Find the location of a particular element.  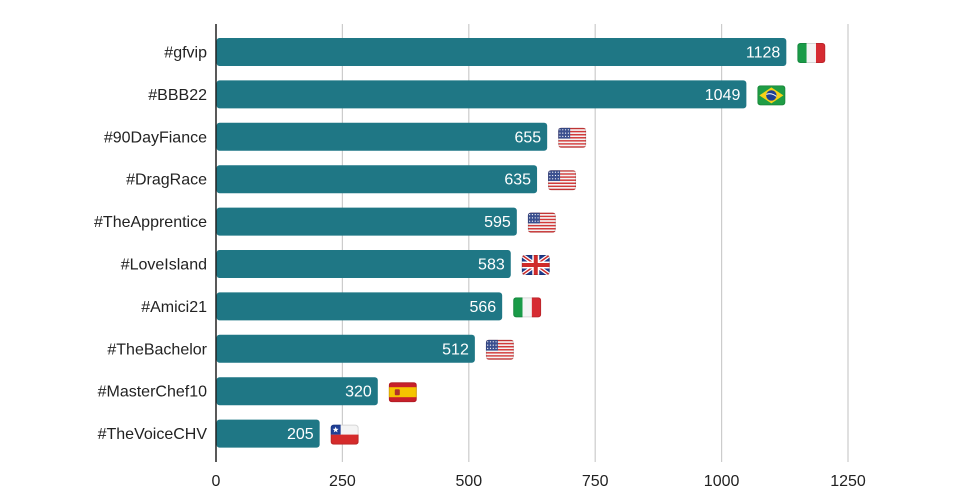

x-tick-label: 1000 is located at coordinates (722, 481).